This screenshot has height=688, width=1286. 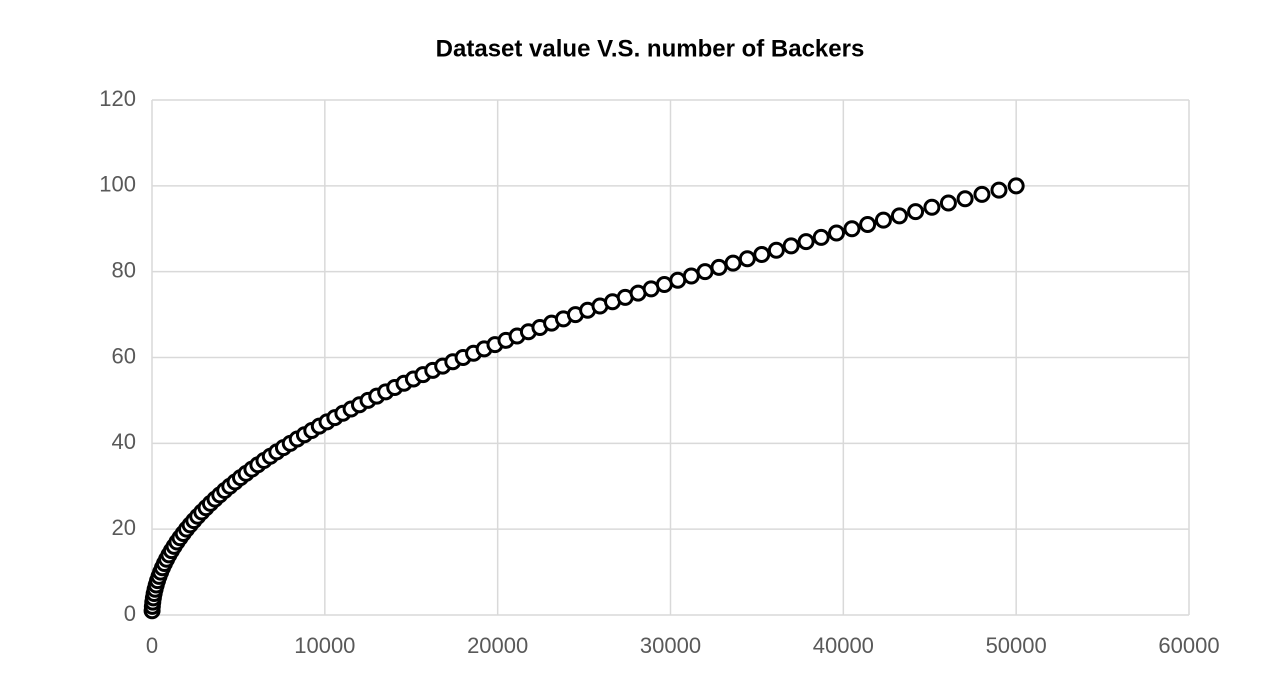 What do you see at coordinates (497, 645) in the screenshot?
I see `x-tick-label: 20000` at bounding box center [497, 645].